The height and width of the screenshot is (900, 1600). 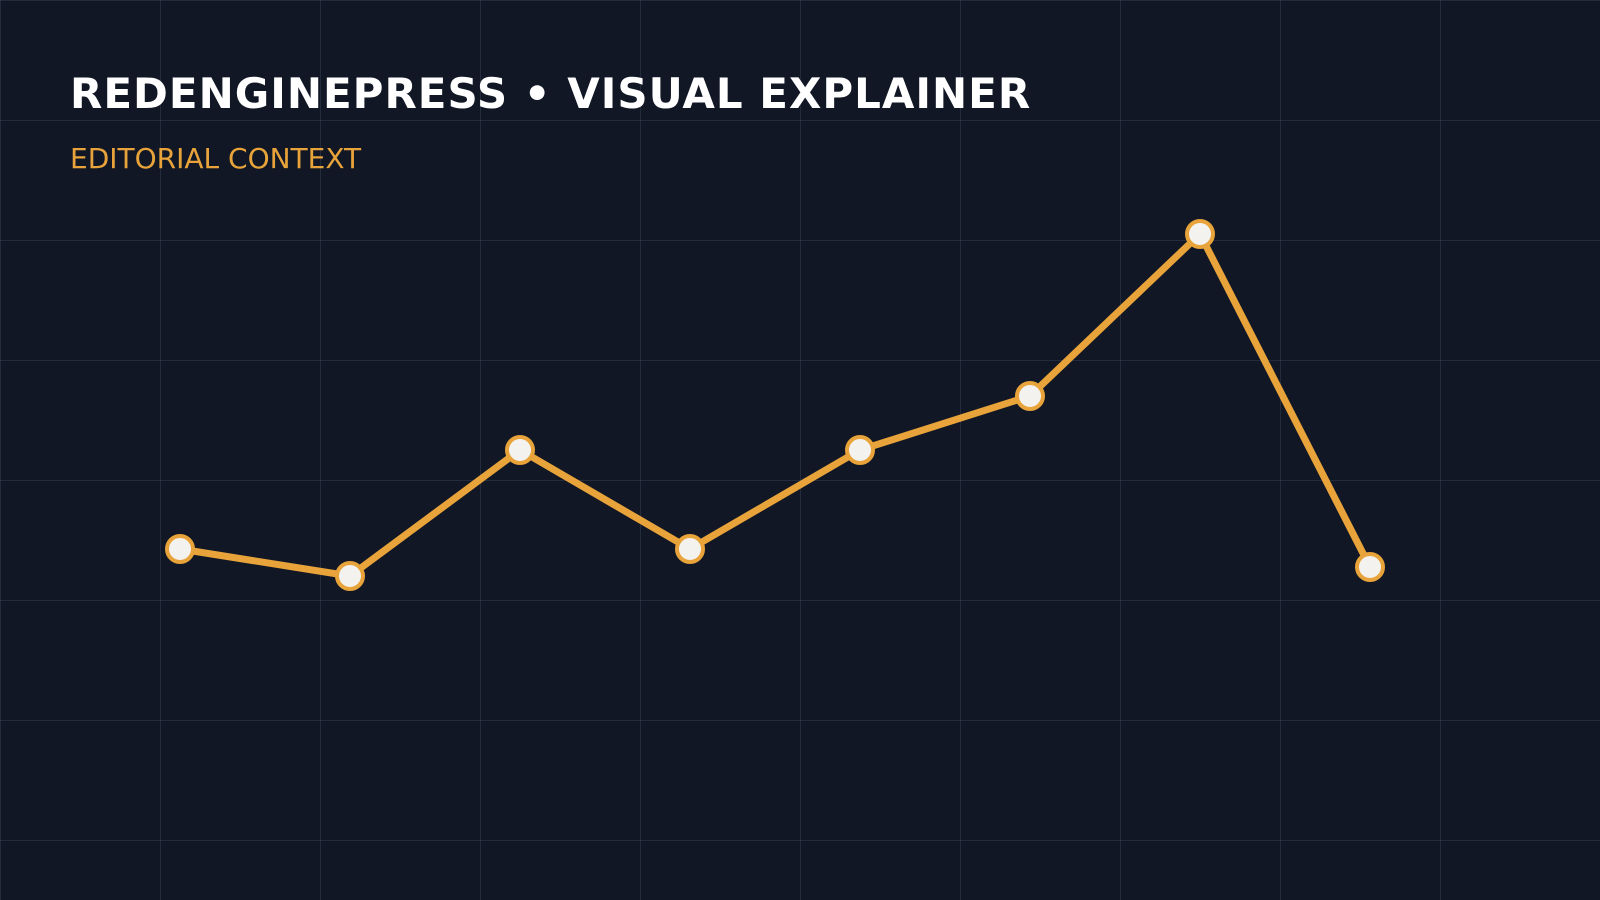 I want to click on chart-subtitle: EDITORIAL CONTEXT, so click(x=216, y=158).